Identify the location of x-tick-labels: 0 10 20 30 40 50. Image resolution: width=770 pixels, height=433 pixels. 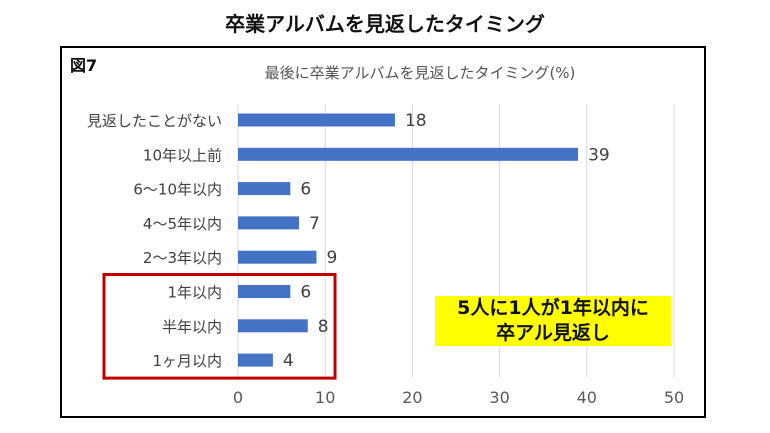
(458, 397).